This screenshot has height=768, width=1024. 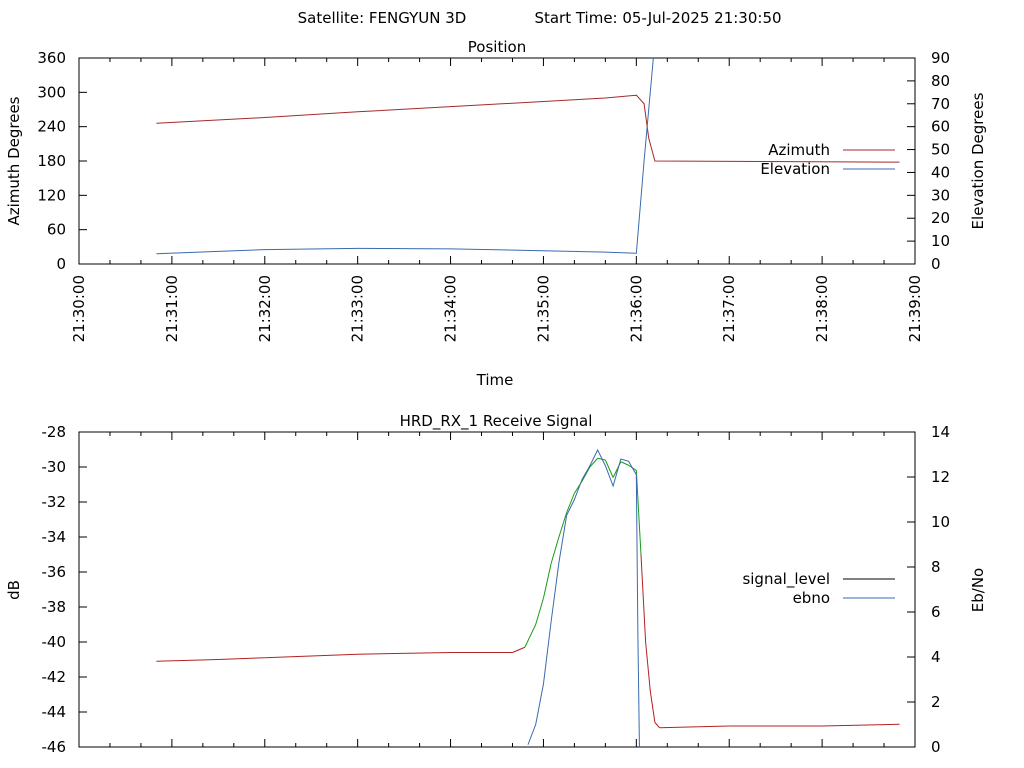 What do you see at coordinates (936, 657) in the screenshot?
I see `receive-y2-tick-label: 4` at bounding box center [936, 657].